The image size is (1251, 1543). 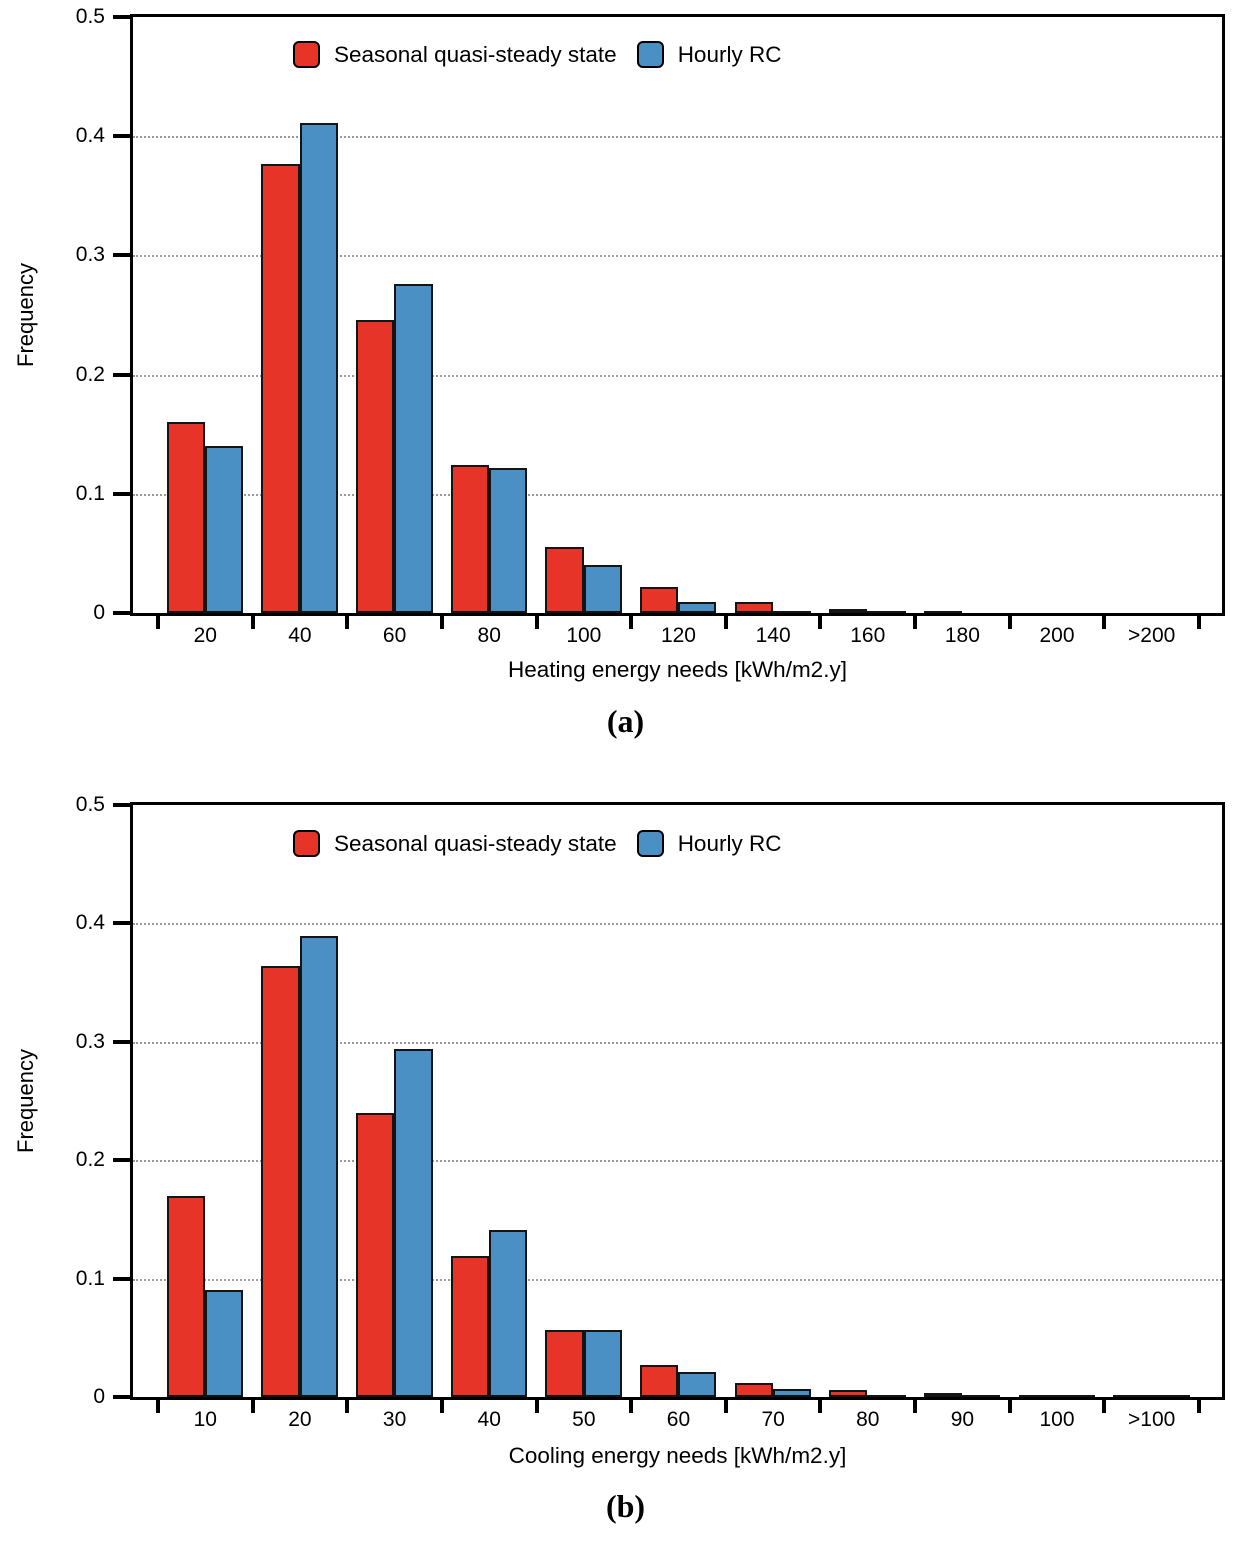 I want to click on x-tick-label: 50, so click(x=584, y=1419).